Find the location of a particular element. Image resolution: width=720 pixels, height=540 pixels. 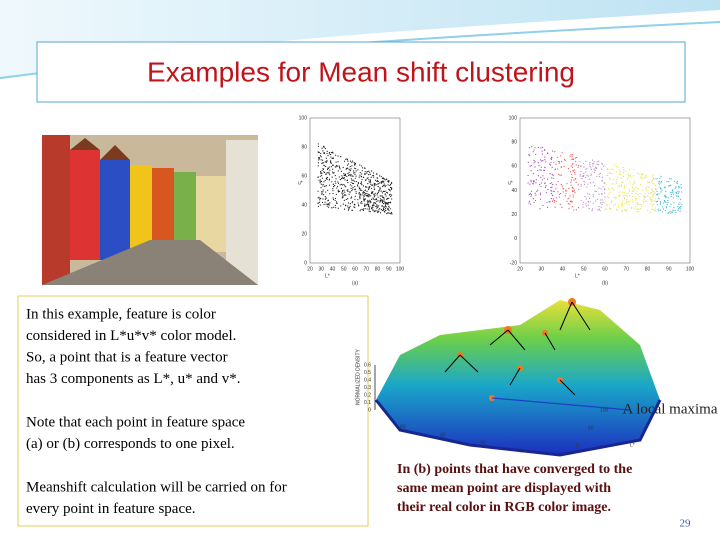

z-tick-label: 0.4 is located at coordinates (367, 380).